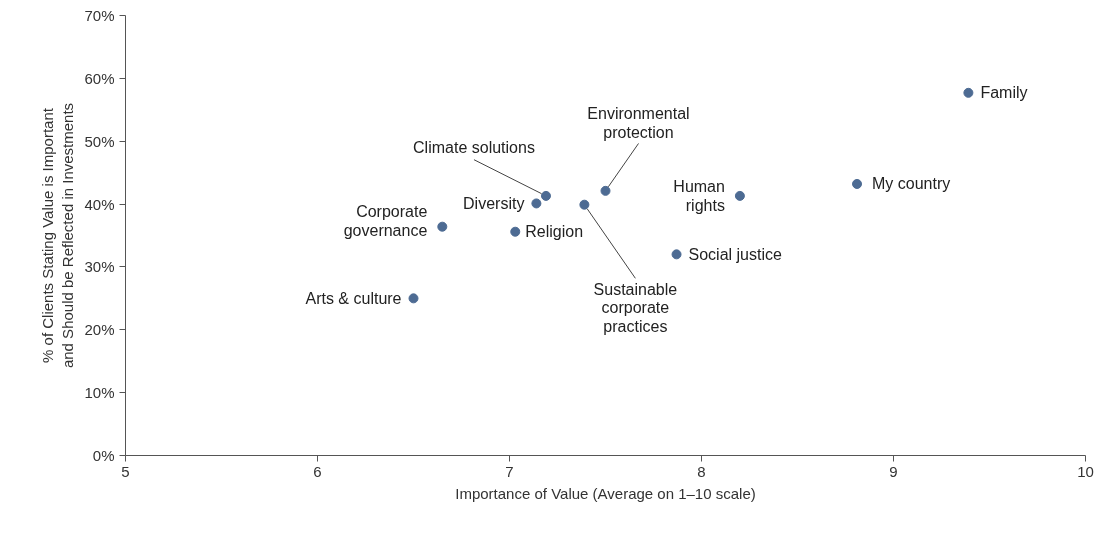  I want to click on annotation: Environmental protection, so click(638, 123).